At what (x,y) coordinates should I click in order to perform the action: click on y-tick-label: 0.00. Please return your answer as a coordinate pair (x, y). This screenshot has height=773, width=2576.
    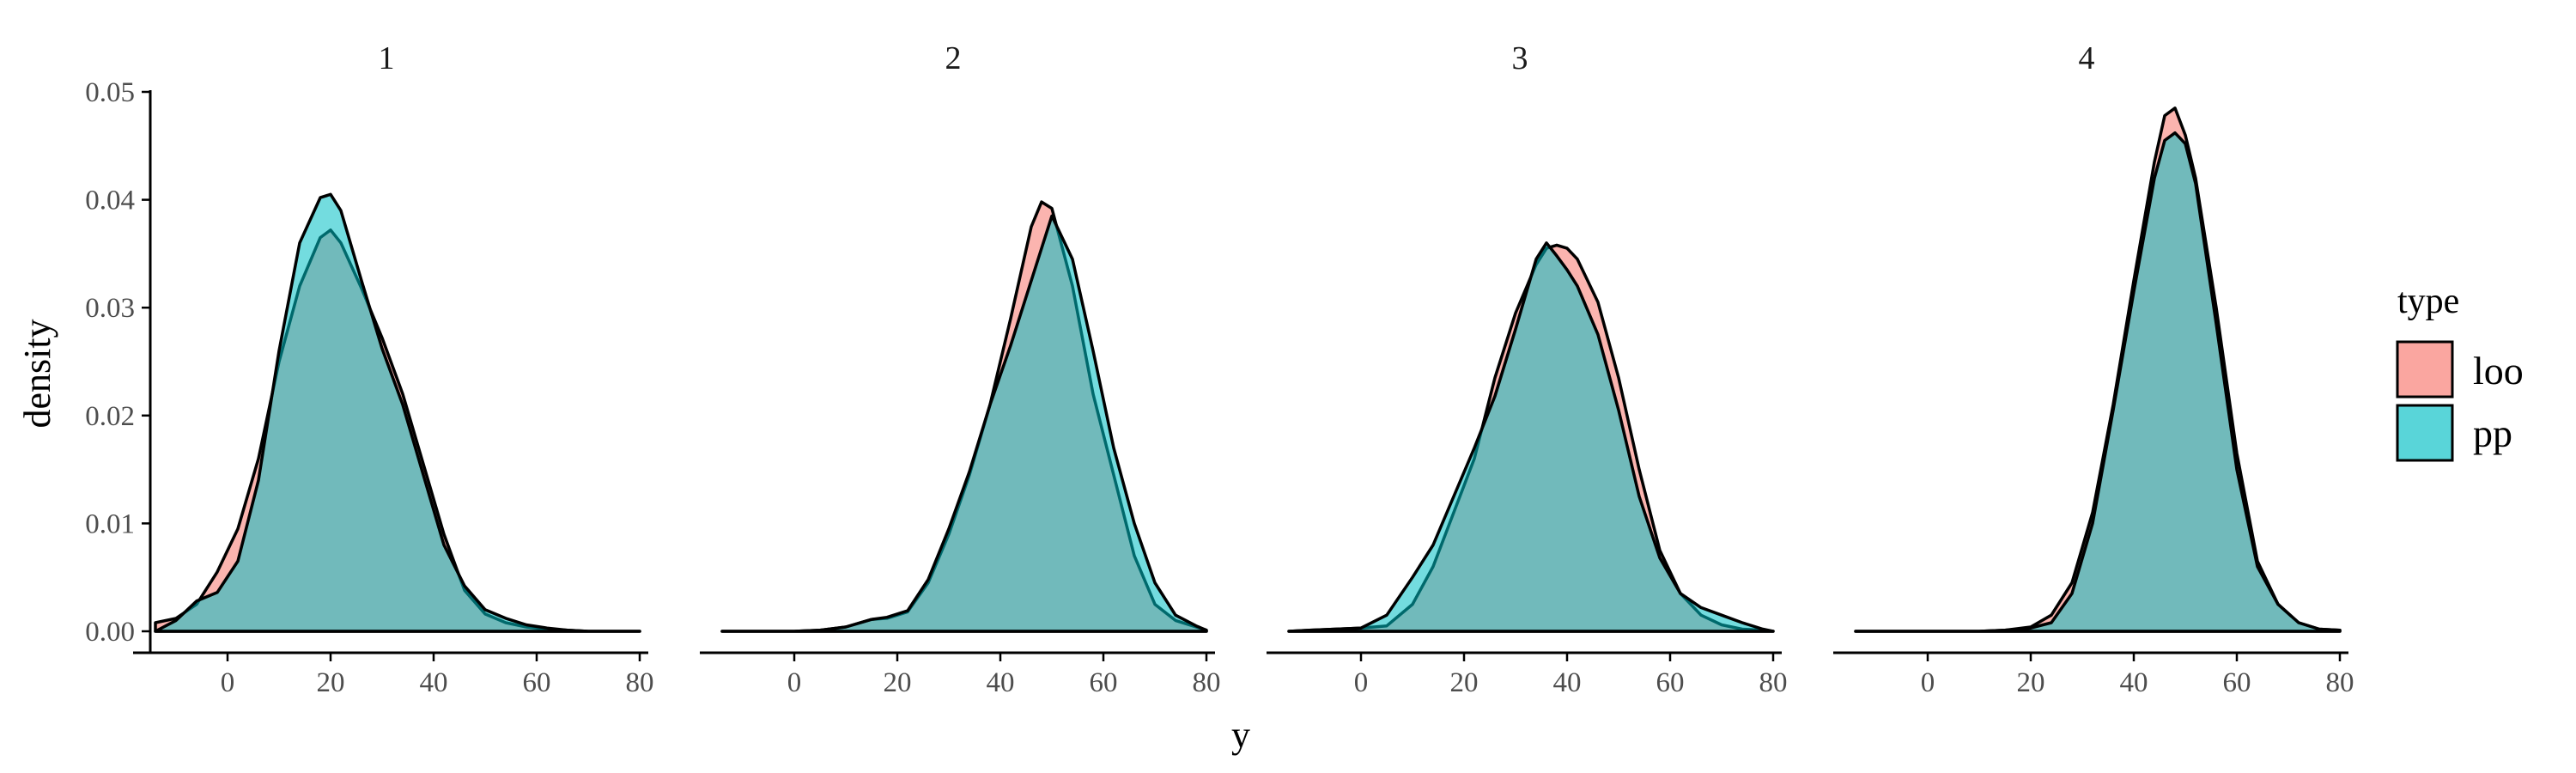
    Looking at the image, I should click on (110, 632).